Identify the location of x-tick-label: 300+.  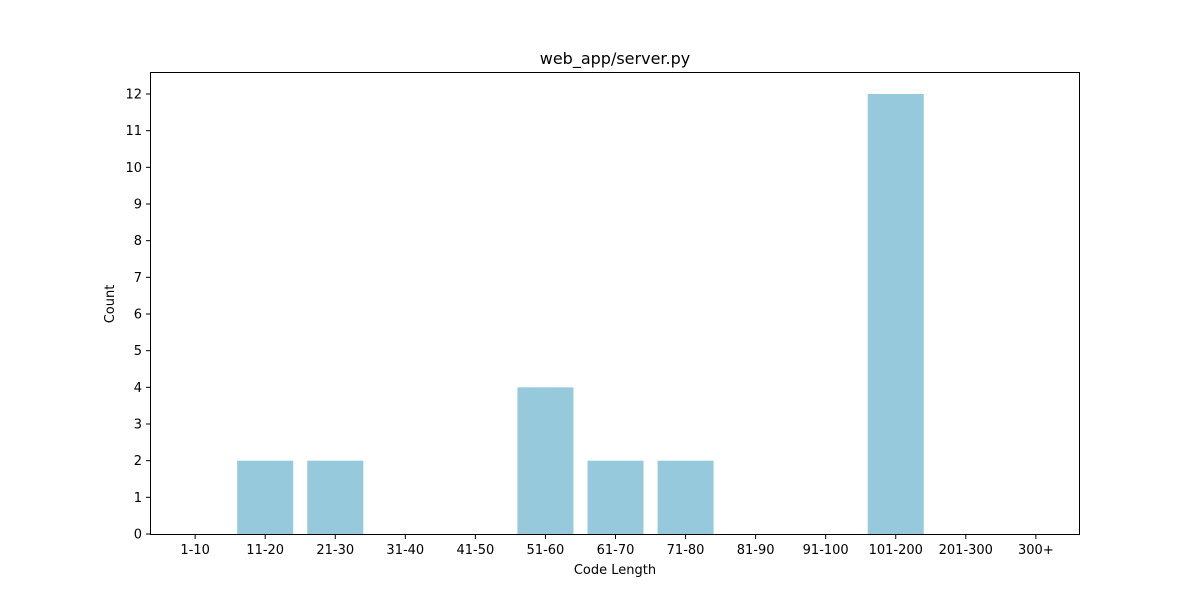
(1036, 550).